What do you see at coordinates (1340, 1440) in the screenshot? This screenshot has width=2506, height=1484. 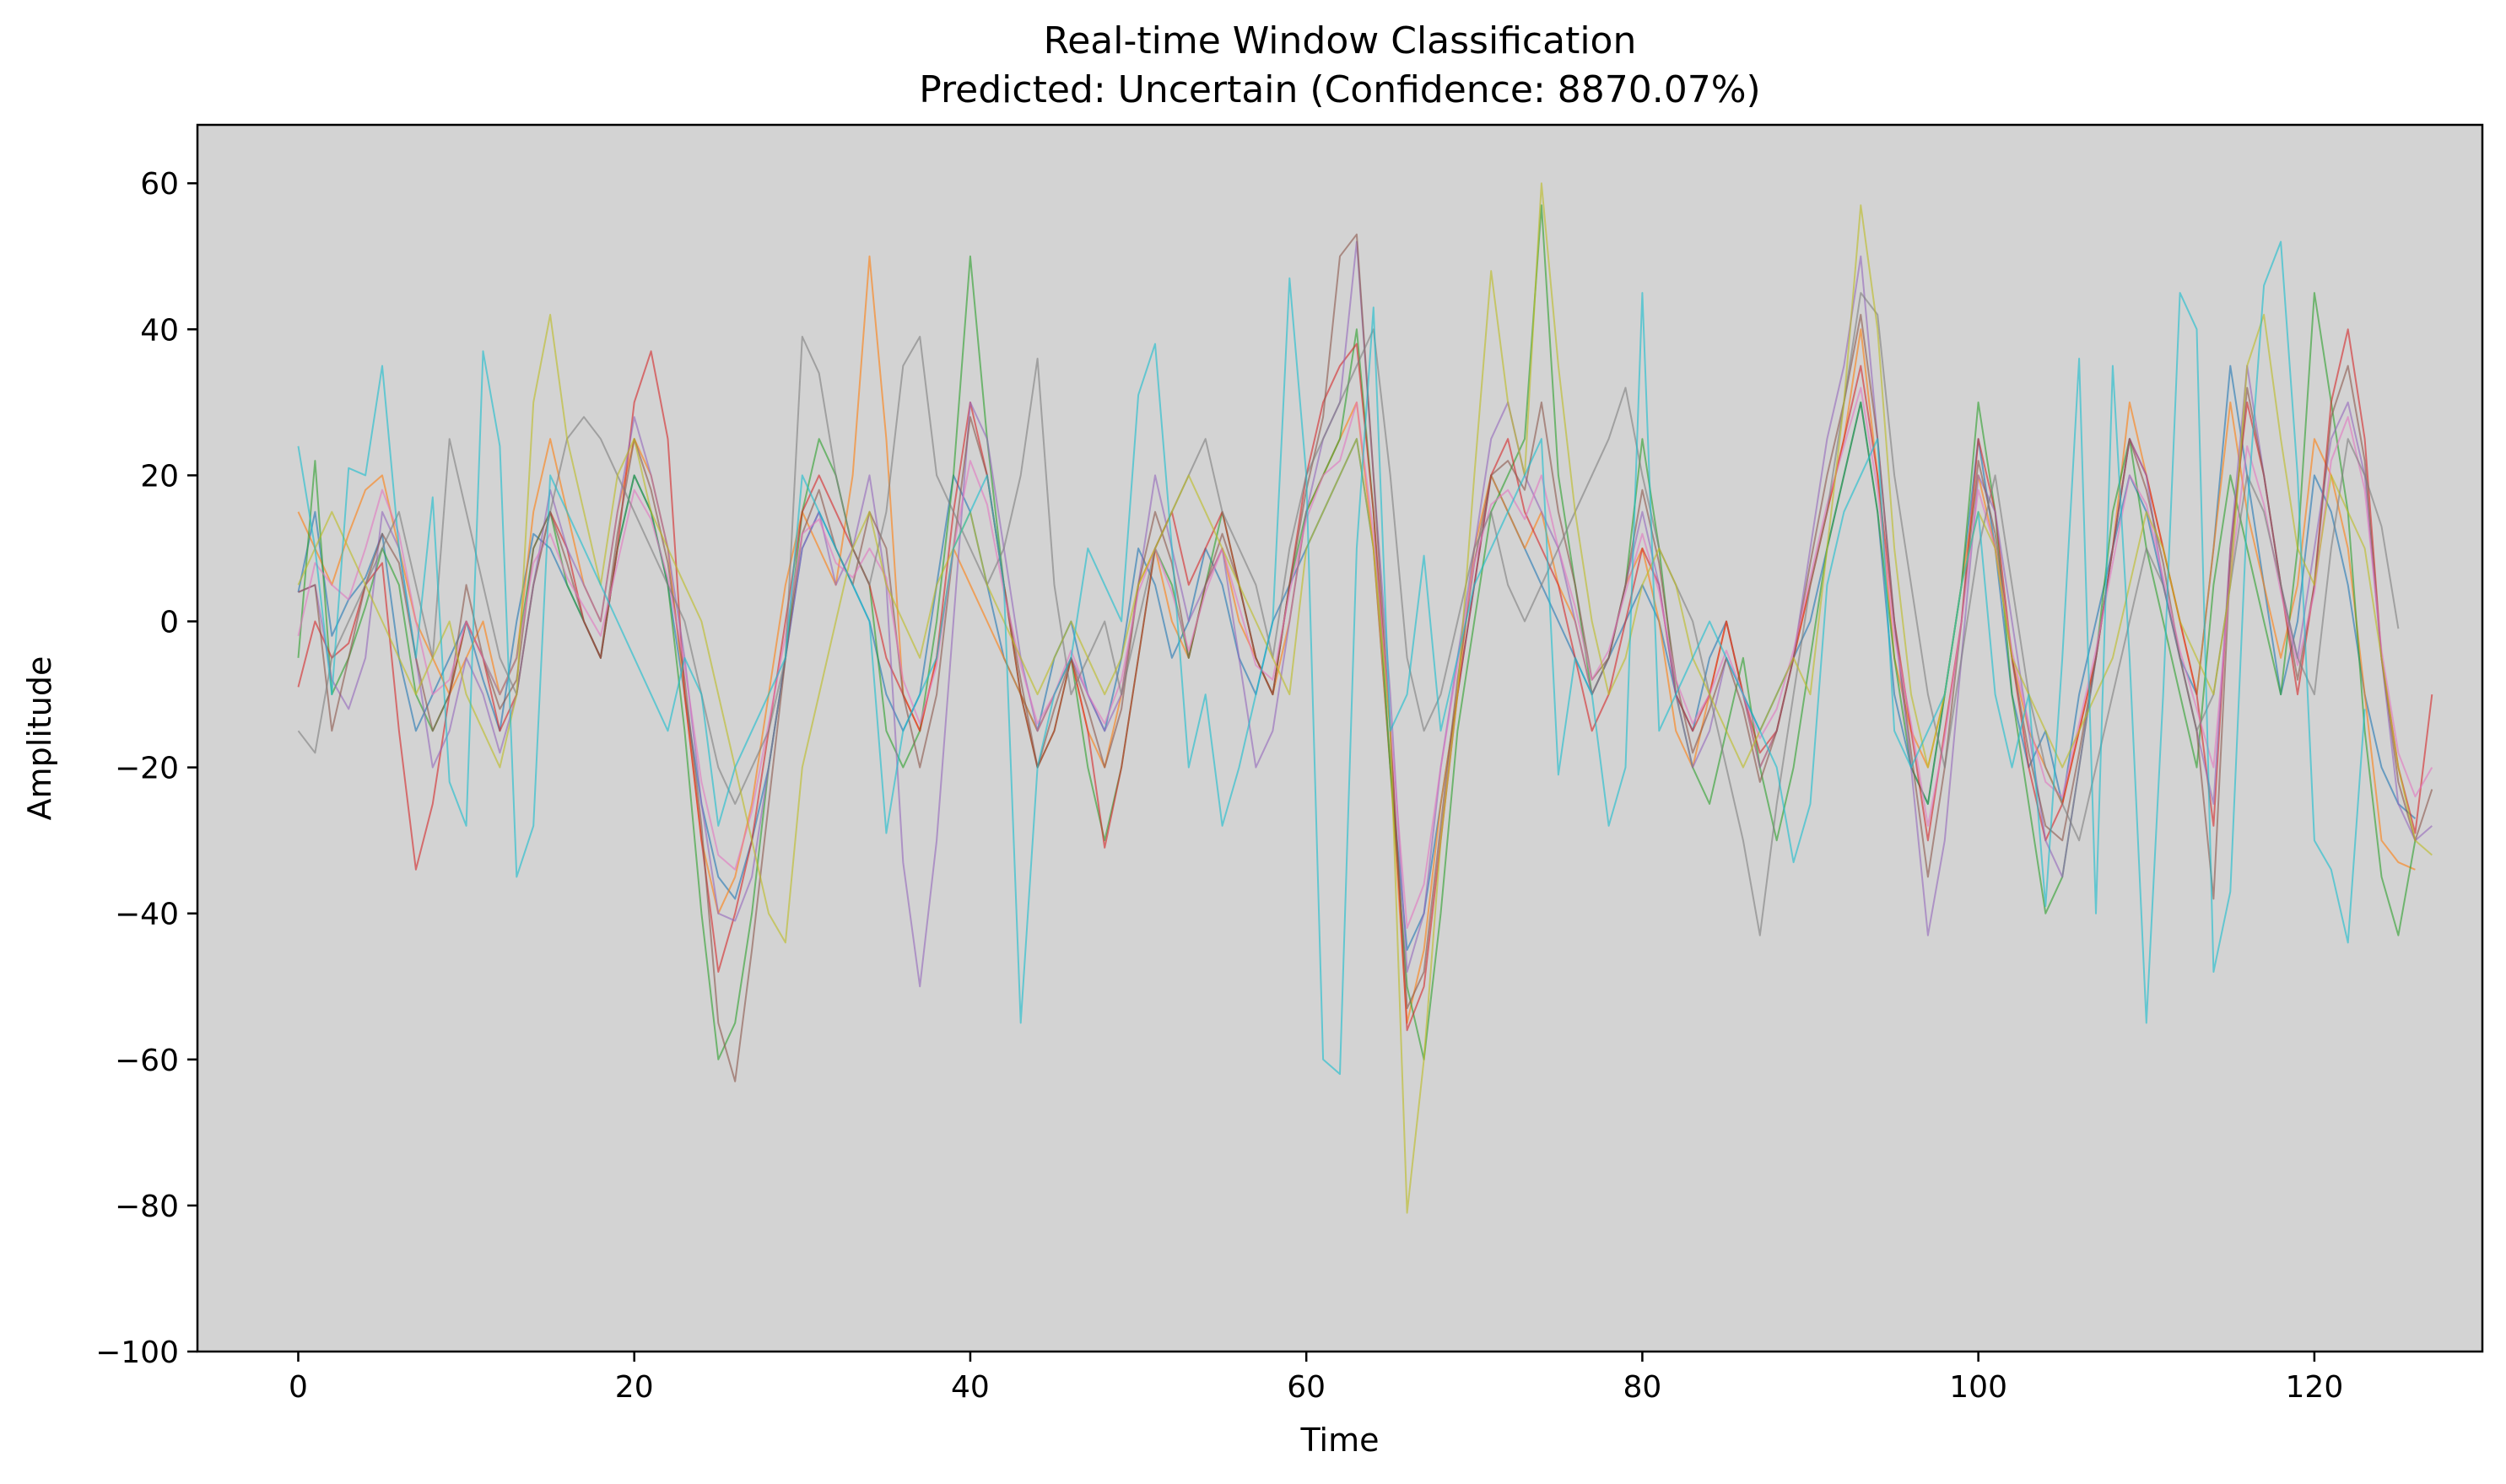 I see `x-axis-label: Time` at bounding box center [1340, 1440].